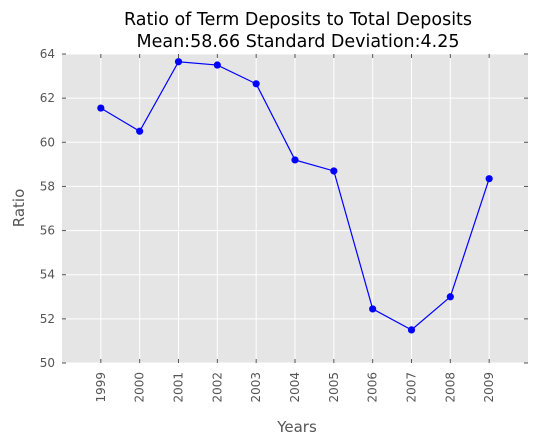 This screenshot has height=445, width=538. Describe the element at coordinates (47, 54) in the screenshot. I see `y-tick-label: 64` at that location.